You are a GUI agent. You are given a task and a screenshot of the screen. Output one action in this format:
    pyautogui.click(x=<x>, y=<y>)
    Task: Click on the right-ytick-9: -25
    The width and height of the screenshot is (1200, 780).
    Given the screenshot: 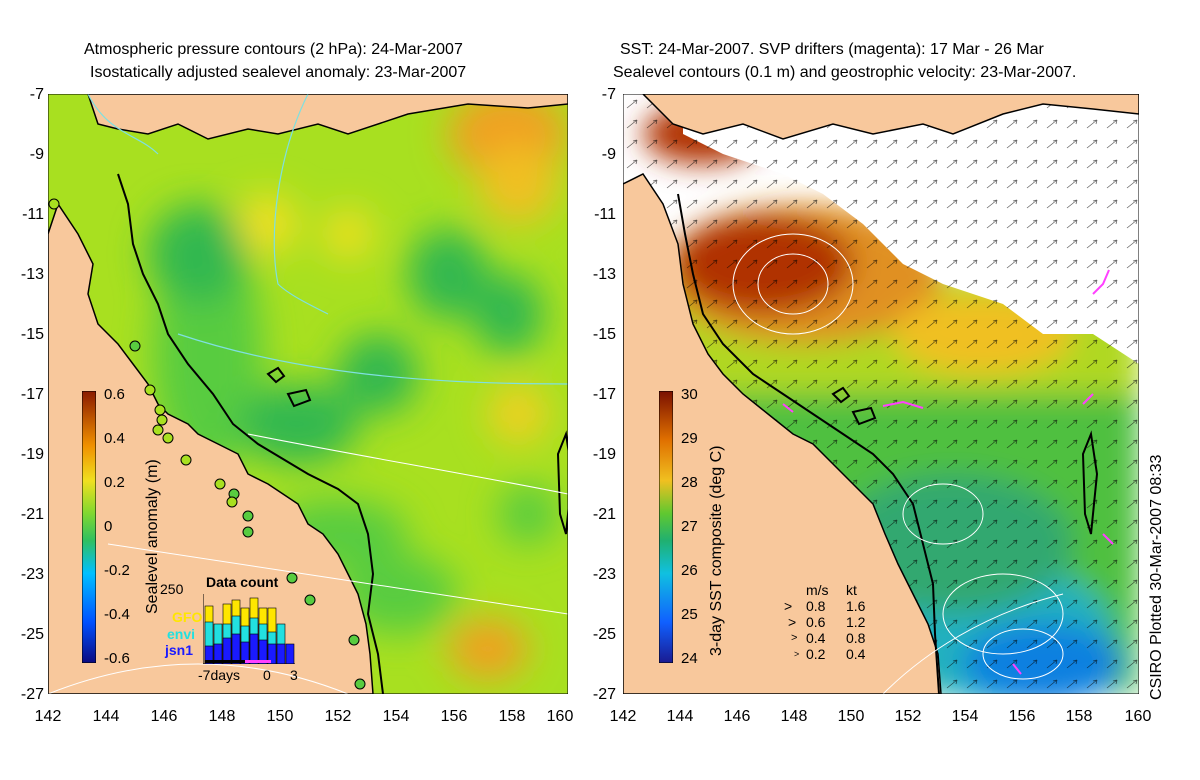 What is the action you would take?
    pyautogui.click(x=604, y=634)
    